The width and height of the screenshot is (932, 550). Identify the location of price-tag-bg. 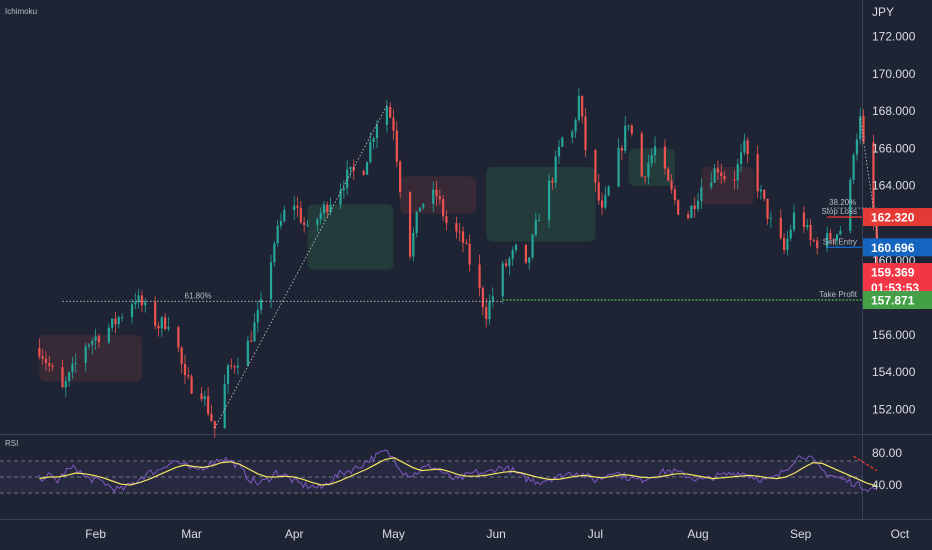
(897, 247).